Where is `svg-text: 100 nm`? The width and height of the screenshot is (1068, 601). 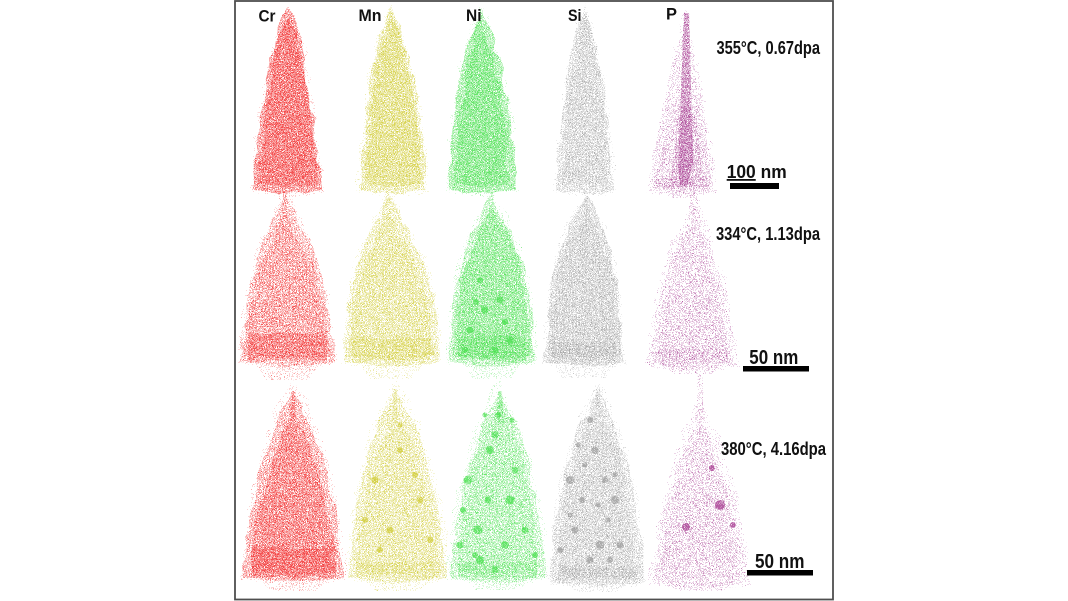
svg-text: 100 nm is located at coordinates (757, 172).